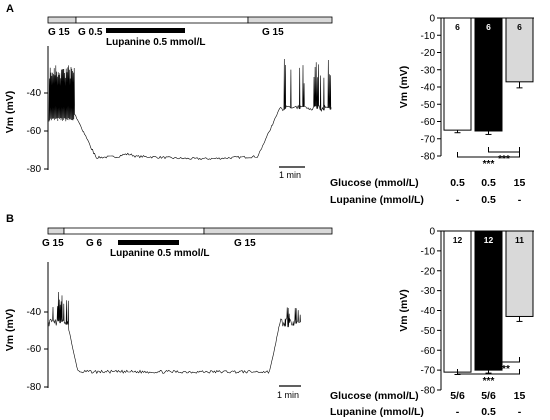  I want to click on panel-label-b: B, so click(10, 219).